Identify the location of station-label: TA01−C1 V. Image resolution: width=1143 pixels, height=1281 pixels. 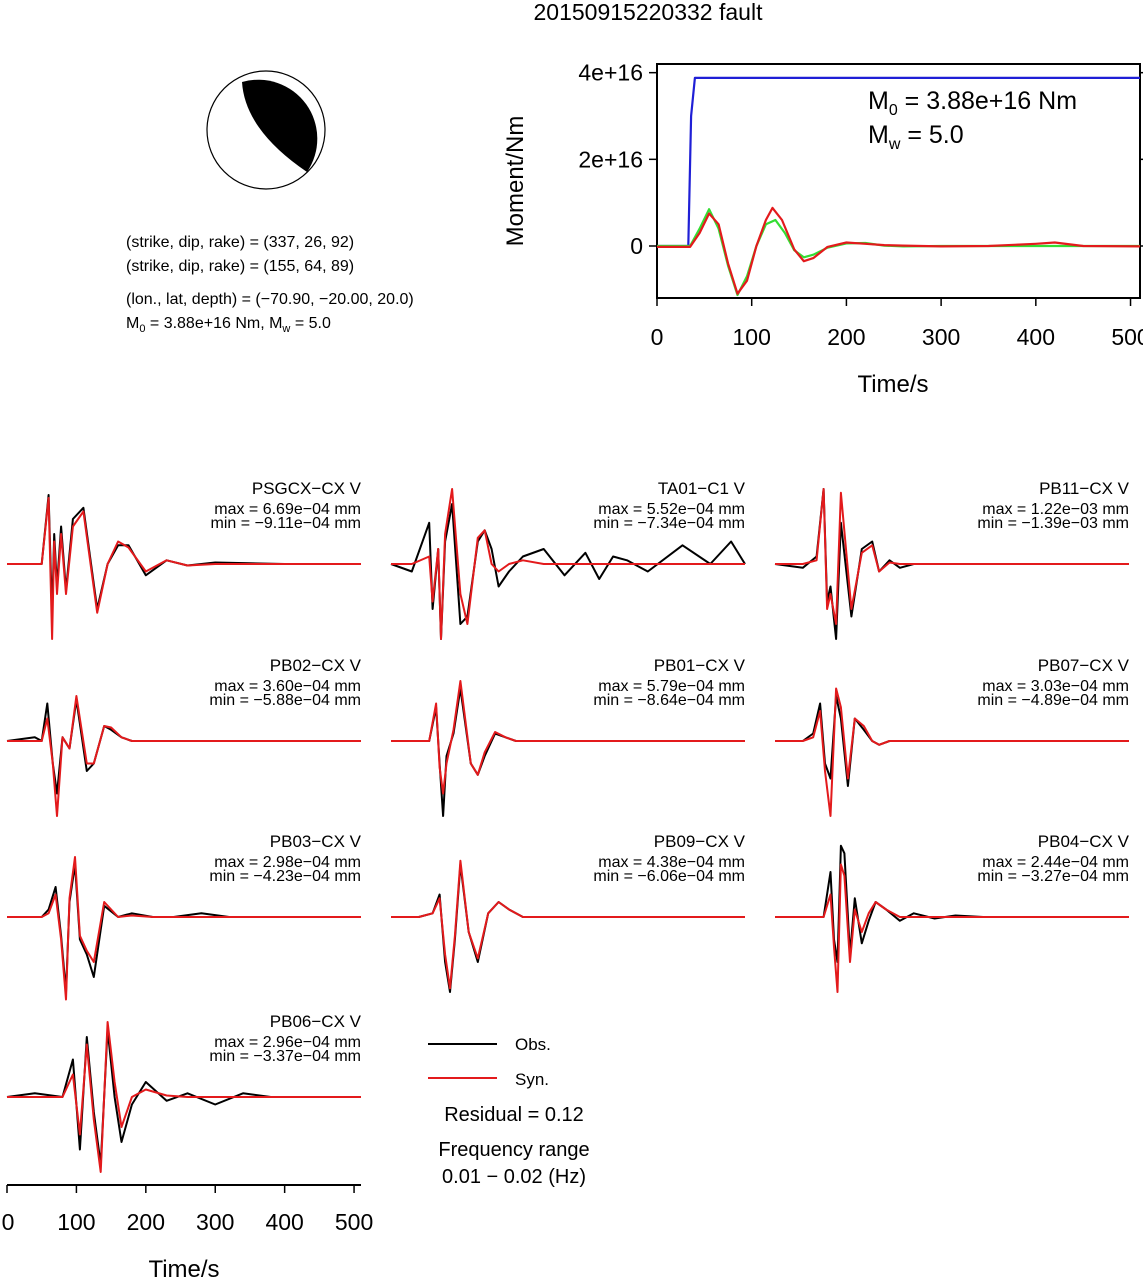
(702, 488).